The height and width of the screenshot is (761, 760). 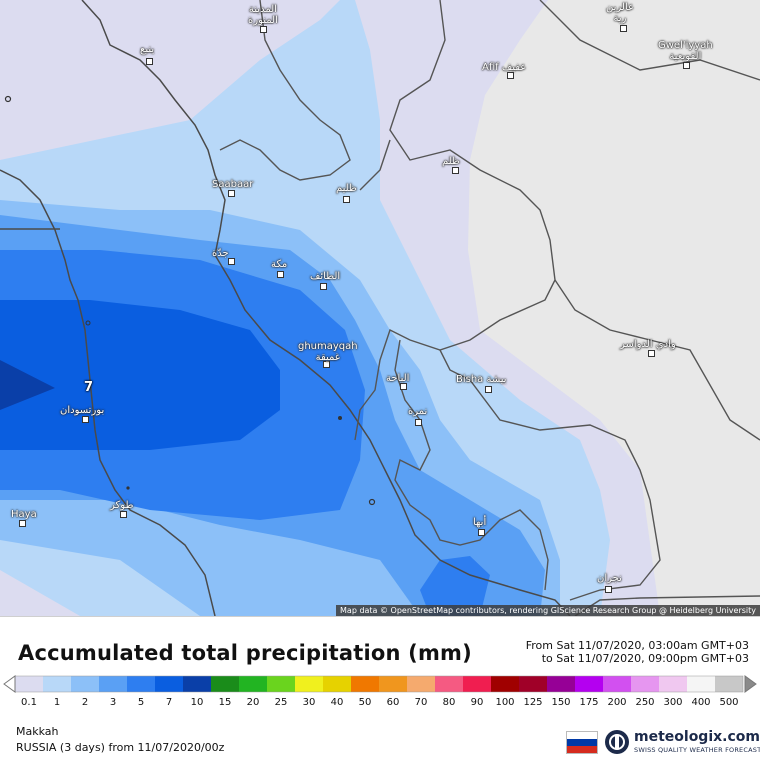 What do you see at coordinates (648, 344) in the screenshot?
I see `city-label-wadi-dawasir: وادي الدواسر` at bounding box center [648, 344].